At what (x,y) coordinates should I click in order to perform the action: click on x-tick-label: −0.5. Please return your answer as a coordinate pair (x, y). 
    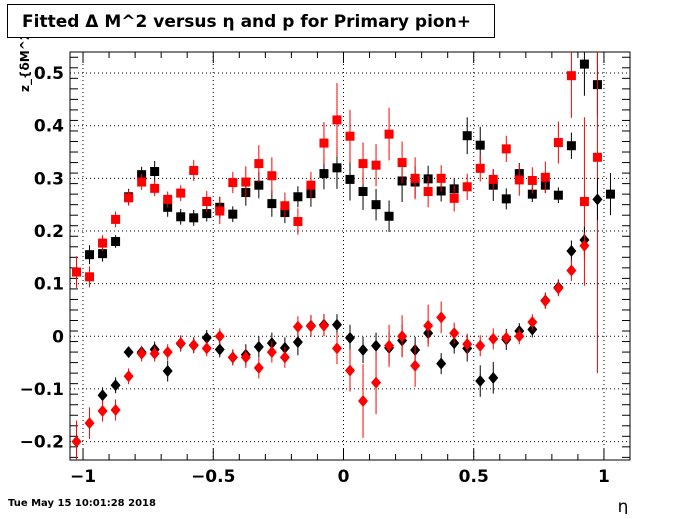
    Looking at the image, I should click on (213, 477).